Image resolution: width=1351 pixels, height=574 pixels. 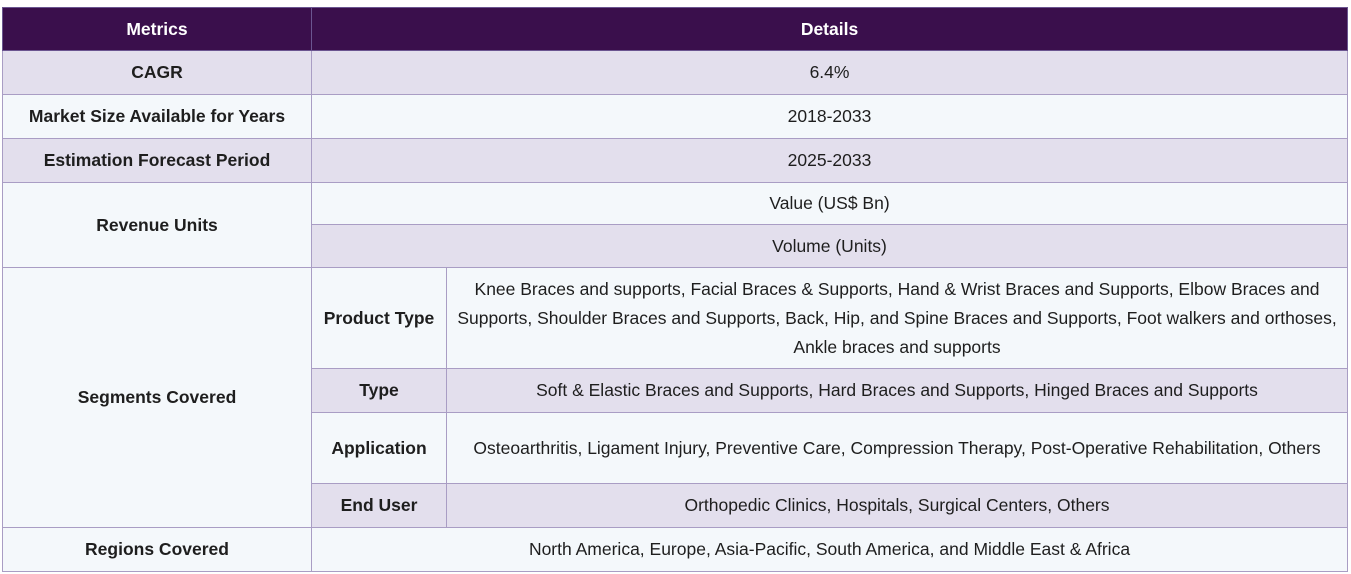 What do you see at coordinates (829, 29) in the screenshot?
I see `details-header: Details` at bounding box center [829, 29].